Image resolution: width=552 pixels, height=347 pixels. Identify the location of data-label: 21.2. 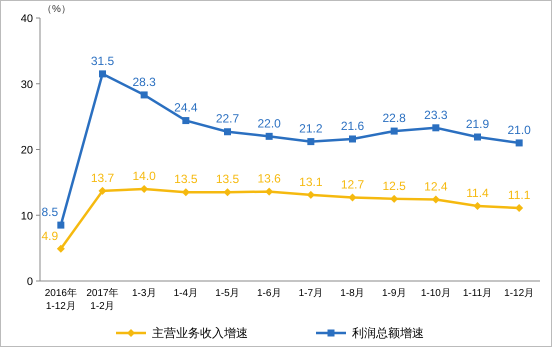
(311, 129).